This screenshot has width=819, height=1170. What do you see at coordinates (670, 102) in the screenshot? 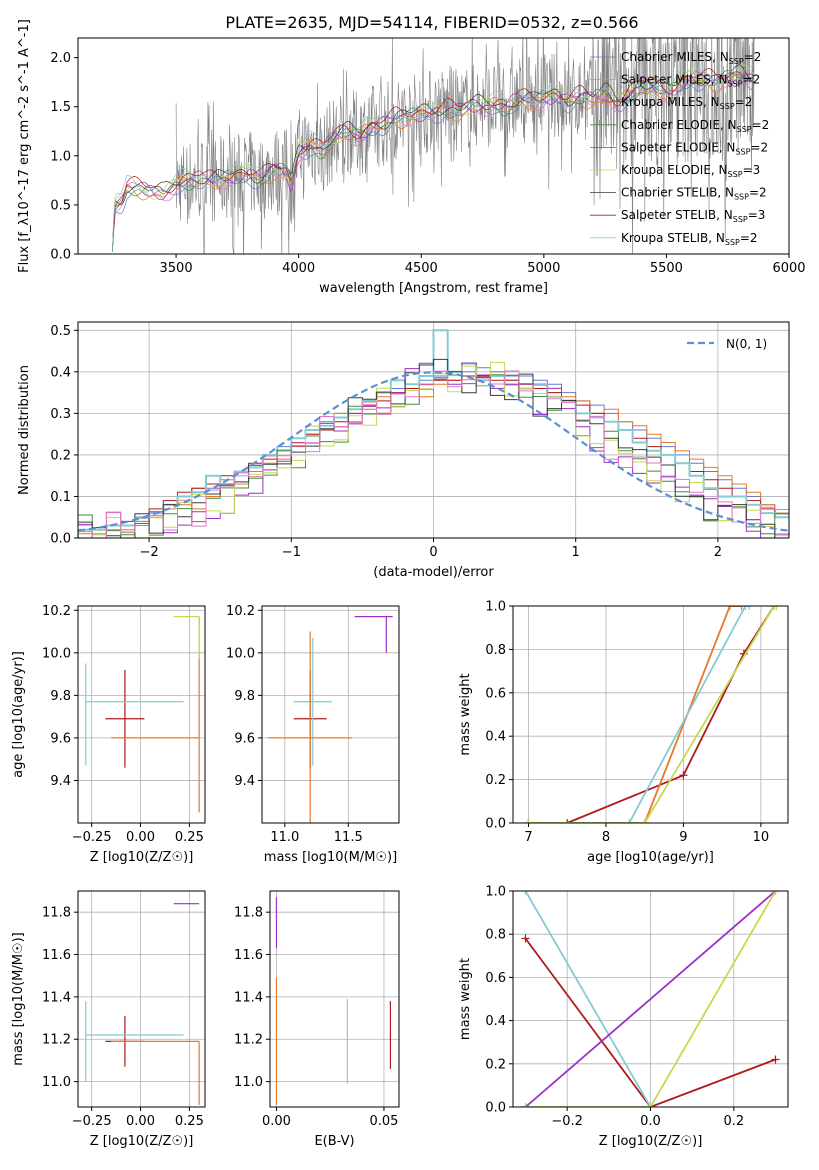
I see `legend-text: Kroupa MILES, N` at bounding box center [670, 102].